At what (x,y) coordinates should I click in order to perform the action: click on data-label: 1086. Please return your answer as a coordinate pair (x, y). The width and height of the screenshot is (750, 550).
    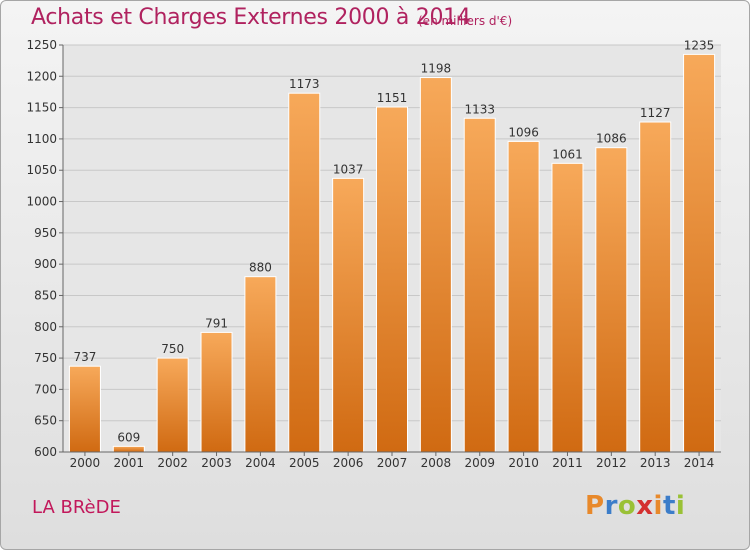
    Looking at the image, I should click on (611, 139).